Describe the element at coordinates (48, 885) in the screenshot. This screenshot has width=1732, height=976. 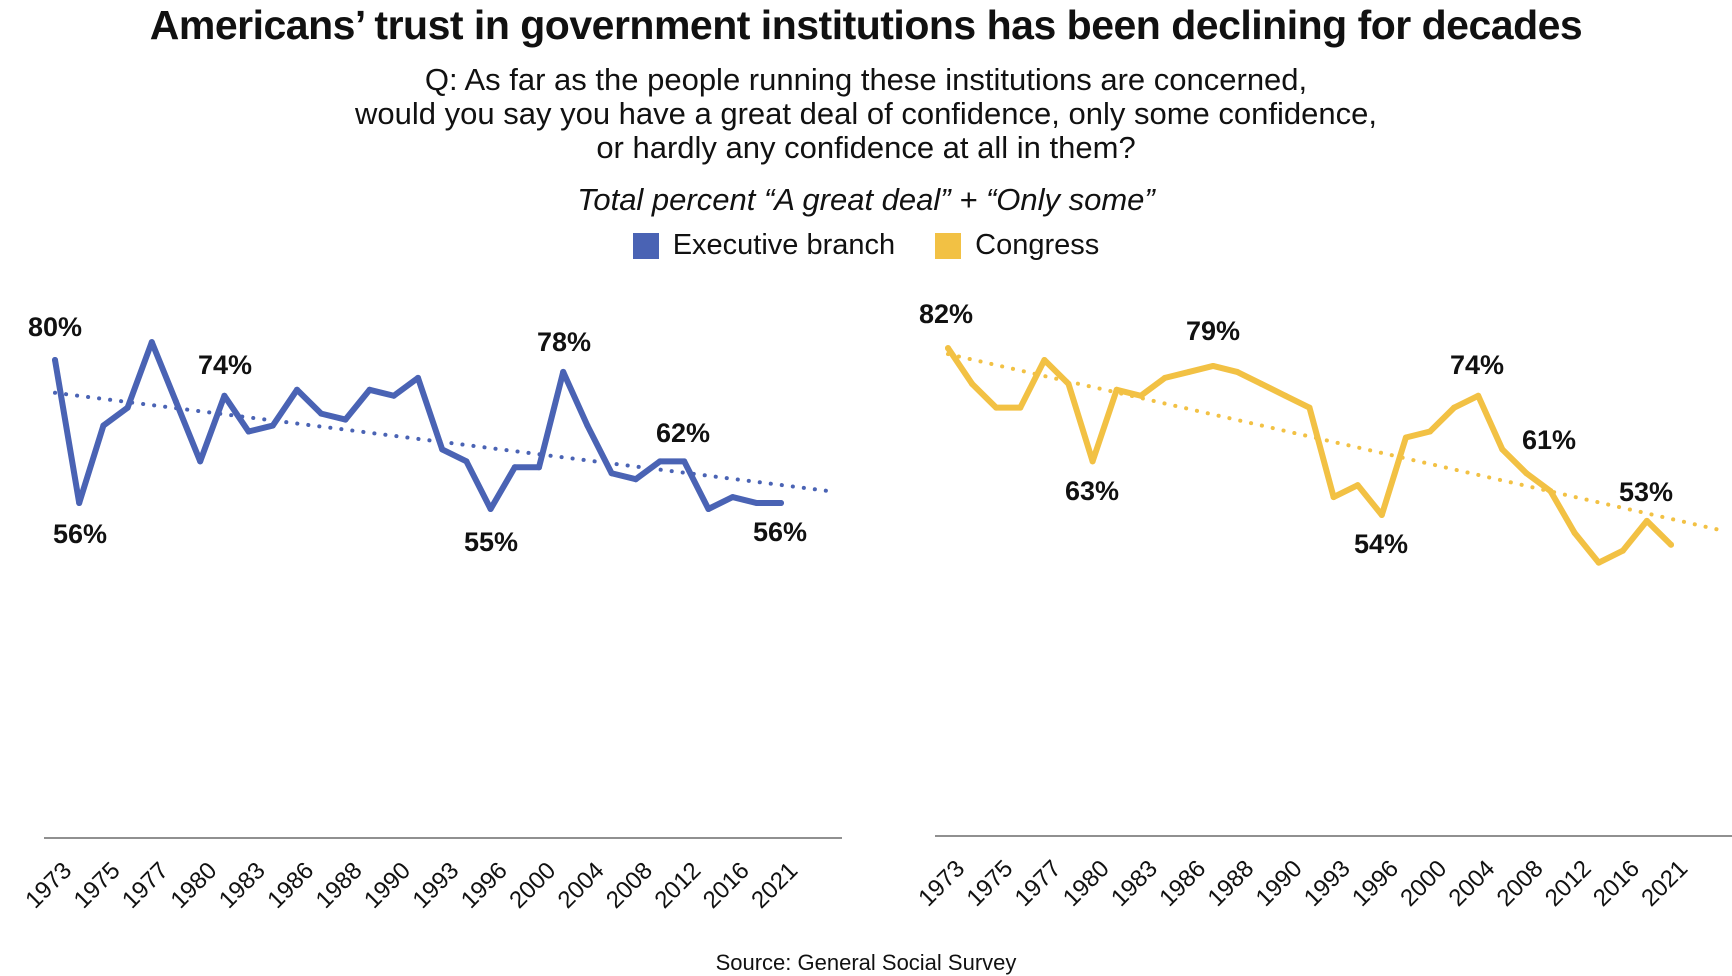
I see `x-tick-label-executive: 1973` at that location.